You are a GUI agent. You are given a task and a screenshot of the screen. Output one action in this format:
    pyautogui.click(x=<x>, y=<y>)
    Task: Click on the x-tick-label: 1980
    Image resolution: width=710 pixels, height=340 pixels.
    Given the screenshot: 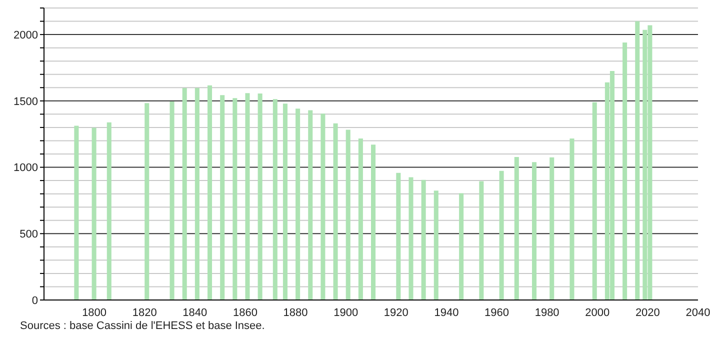 What is the action you would take?
    pyautogui.click(x=547, y=312)
    